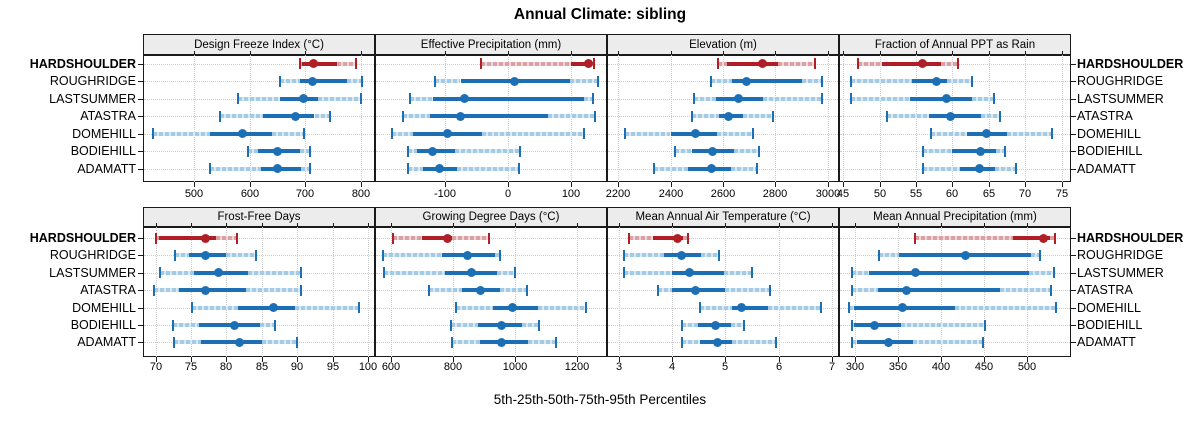  Describe the element at coordinates (1120, 255) in the screenshot. I see `site-label-right: ROUGHRIDGE` at that location.